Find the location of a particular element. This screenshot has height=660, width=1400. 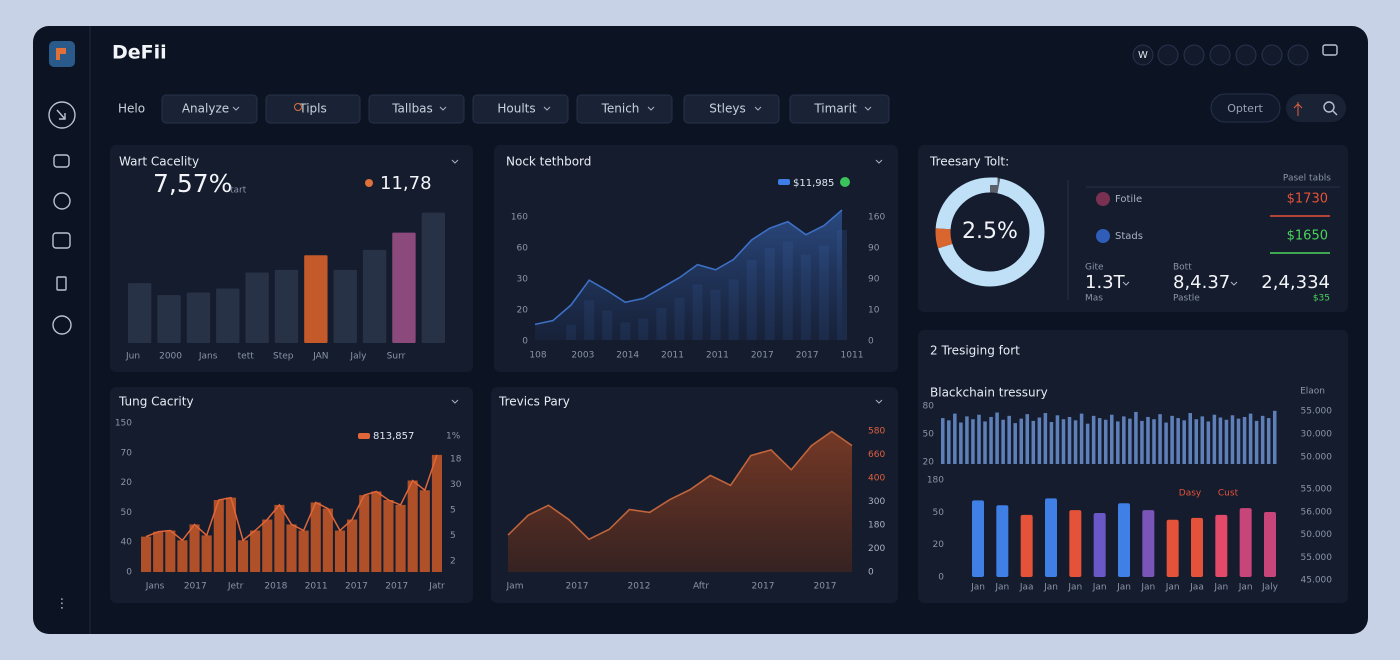

button is located at coordinates (1245, 108).